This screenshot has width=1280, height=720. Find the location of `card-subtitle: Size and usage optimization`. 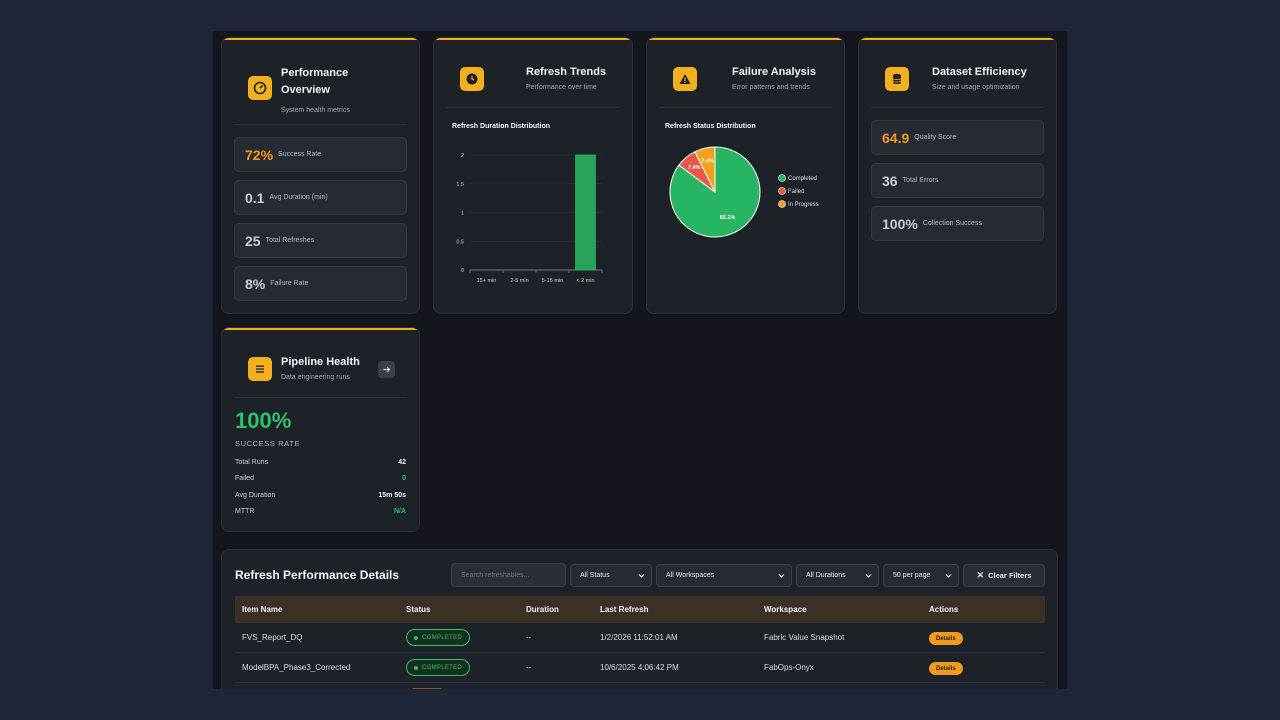

card-subtitle: Size and usage optimization is located at coordinates (976, 87).